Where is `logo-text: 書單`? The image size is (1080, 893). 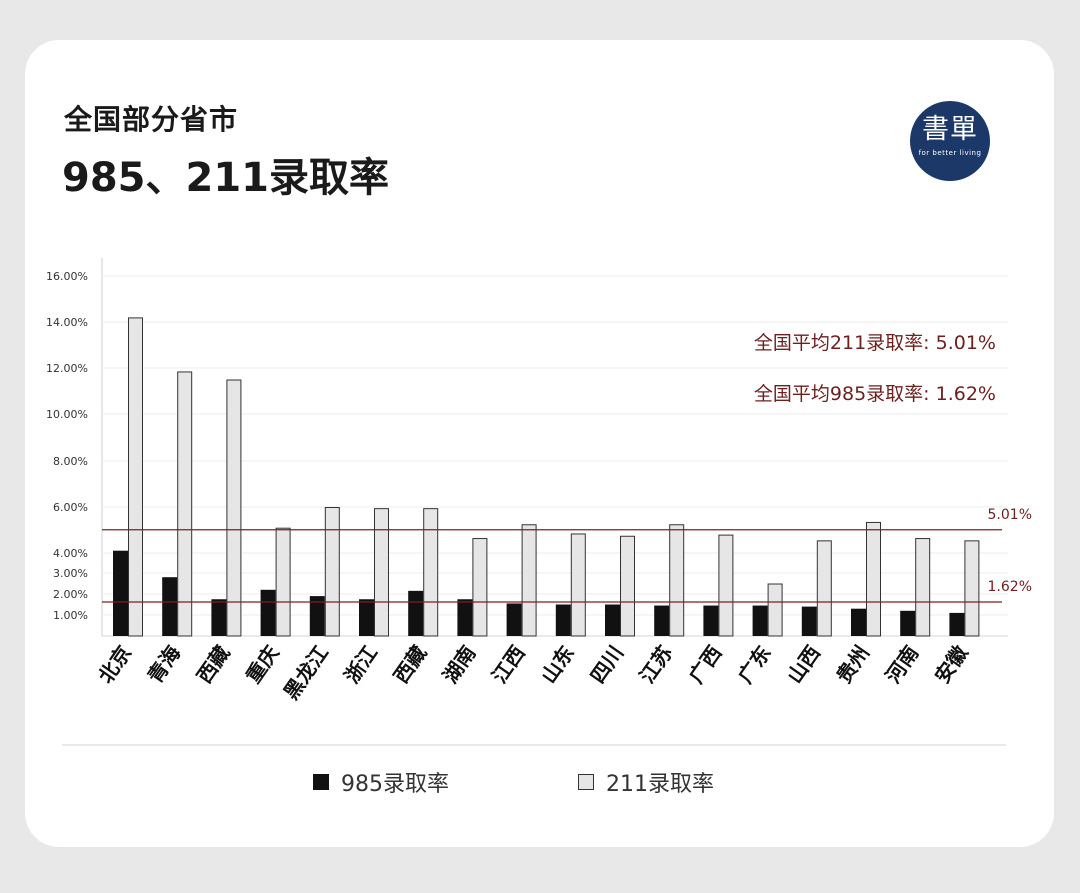 logo-text: 書單 is located at coordinates (950, 129).